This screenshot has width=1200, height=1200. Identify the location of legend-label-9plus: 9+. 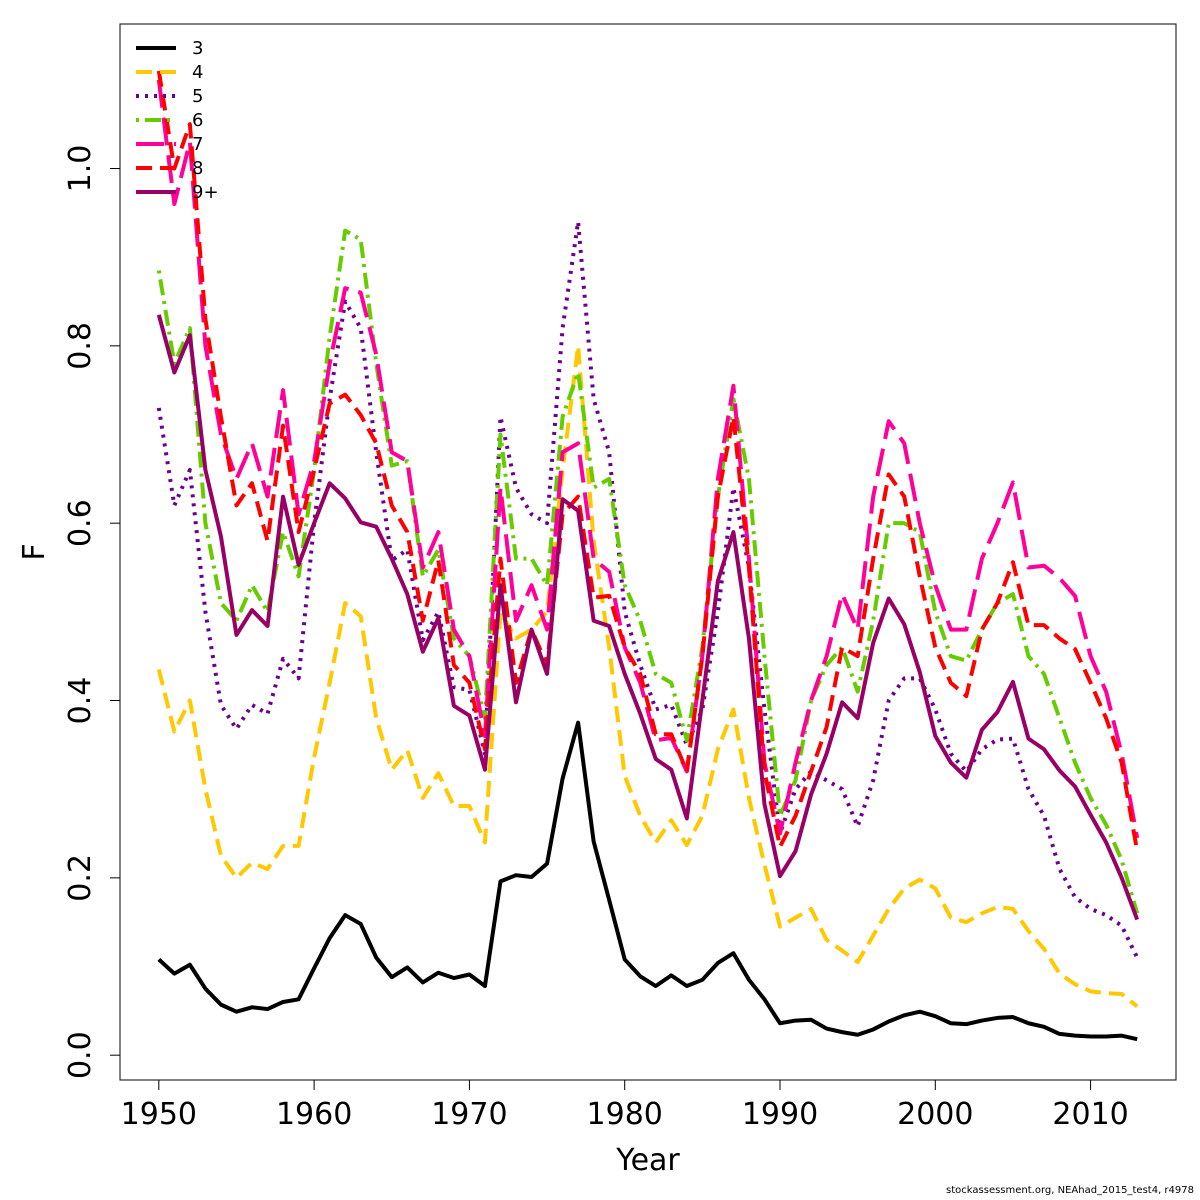
(205, 192).